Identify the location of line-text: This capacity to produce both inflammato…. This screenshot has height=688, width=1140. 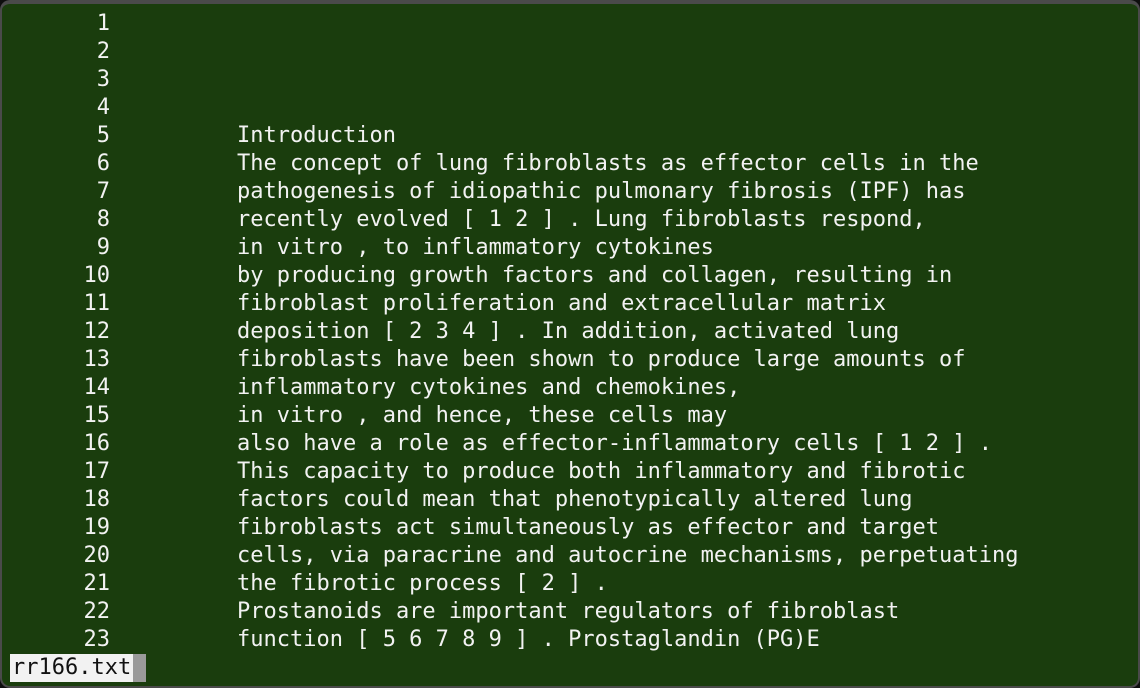
(601, 471).